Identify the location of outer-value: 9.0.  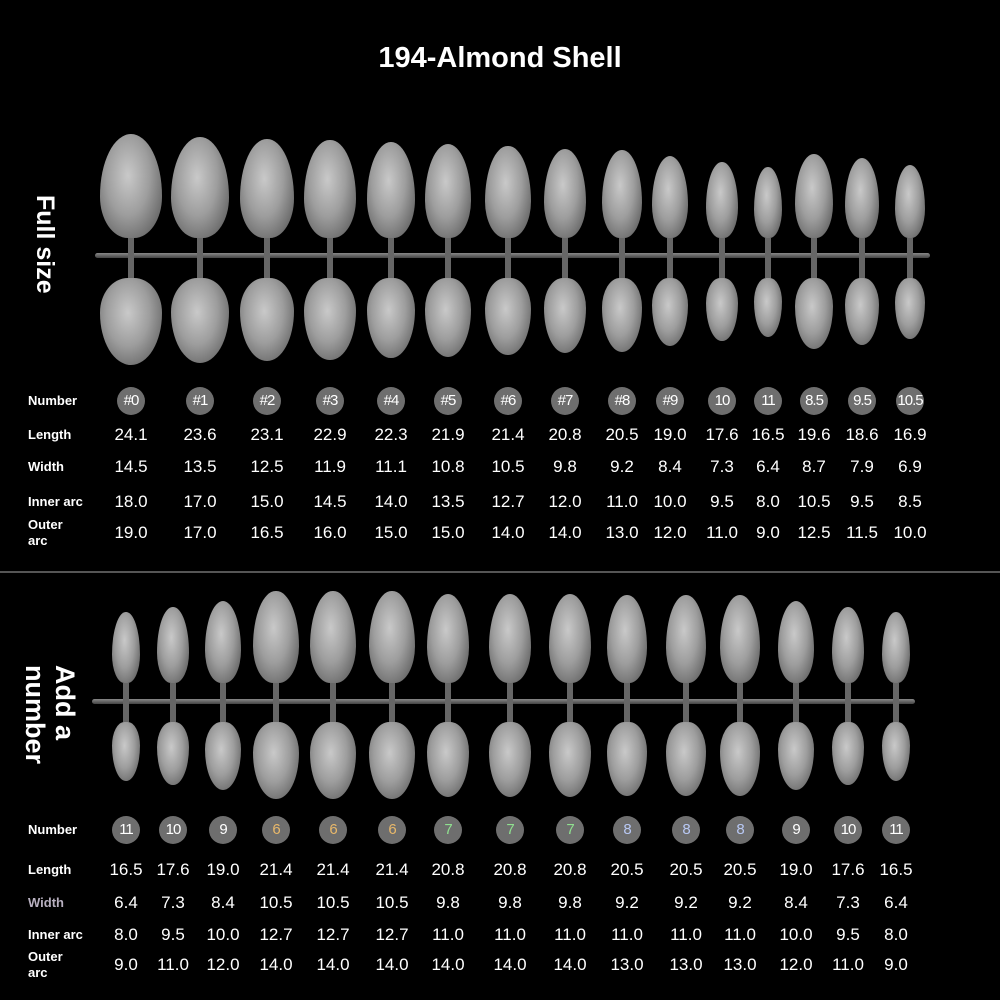
(896, 964).